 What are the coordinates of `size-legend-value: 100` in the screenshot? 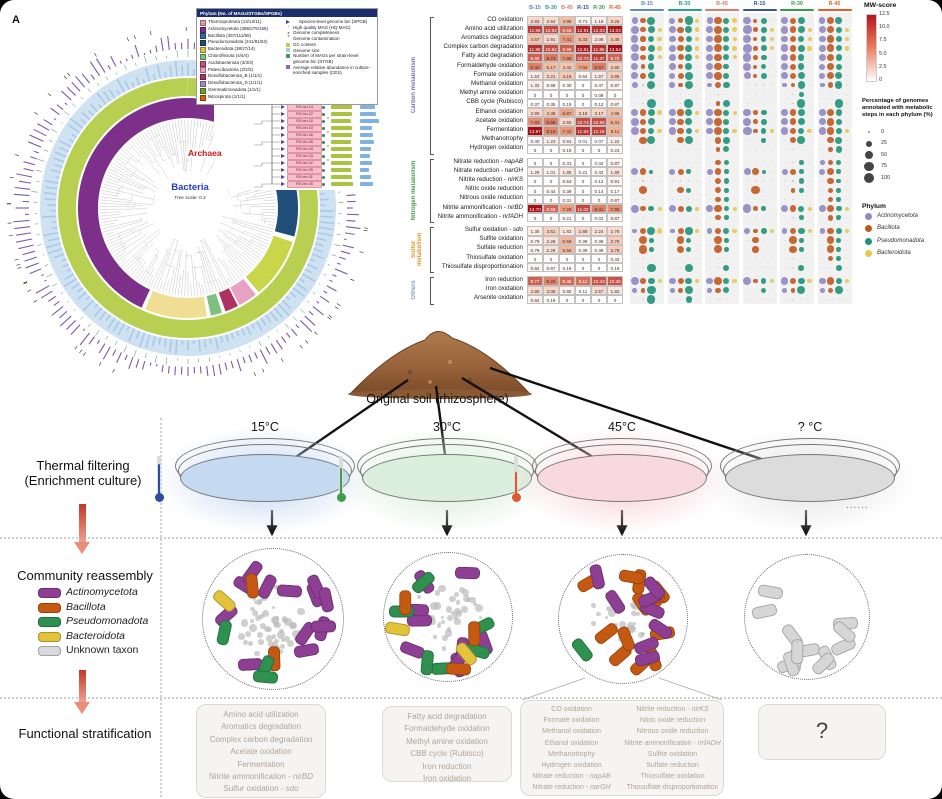 It's located at (885, 177).